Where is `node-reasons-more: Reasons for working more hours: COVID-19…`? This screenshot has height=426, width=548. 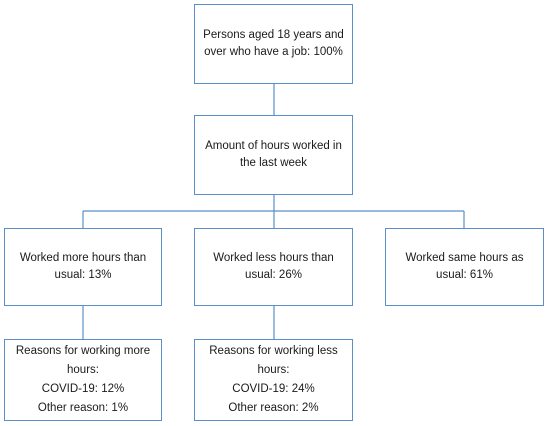
node-reasons-more: Reasons for working more hours: COVID-19… is located at coordinates (83, 380).